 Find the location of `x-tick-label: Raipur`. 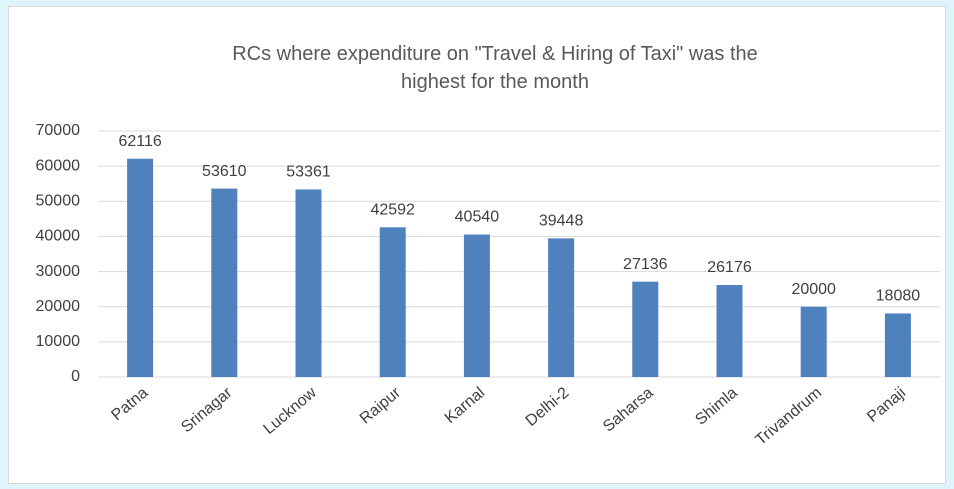

x-tick-label: Raipur is located at coordinates (381, 406).